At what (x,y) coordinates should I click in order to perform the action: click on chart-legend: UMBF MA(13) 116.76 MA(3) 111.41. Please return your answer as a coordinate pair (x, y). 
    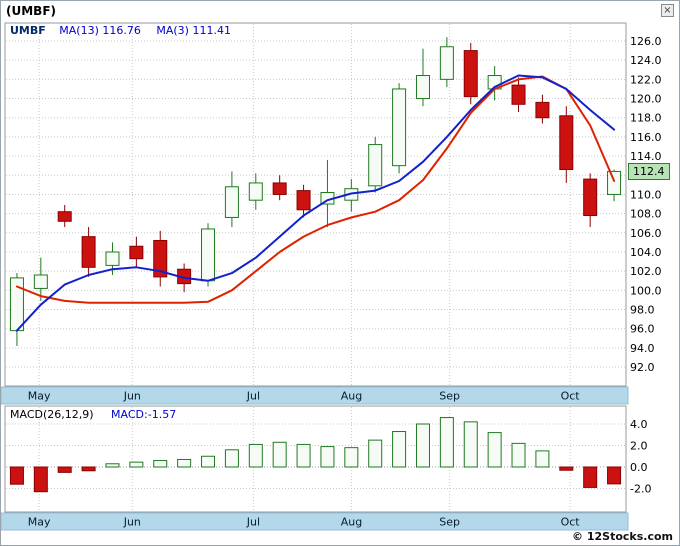
    Looking at the image, I should click on (126, 30).